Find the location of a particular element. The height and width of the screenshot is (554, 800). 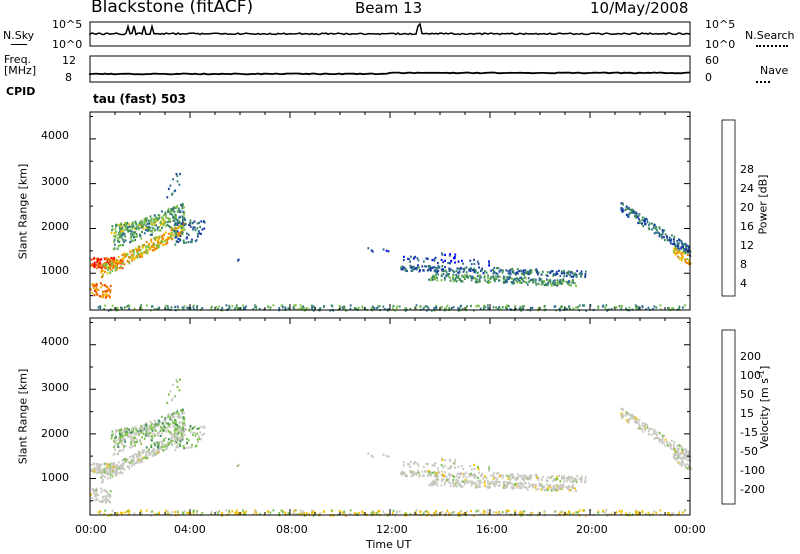

nave-tick-low: 0 is located at coordinates (708, 77).